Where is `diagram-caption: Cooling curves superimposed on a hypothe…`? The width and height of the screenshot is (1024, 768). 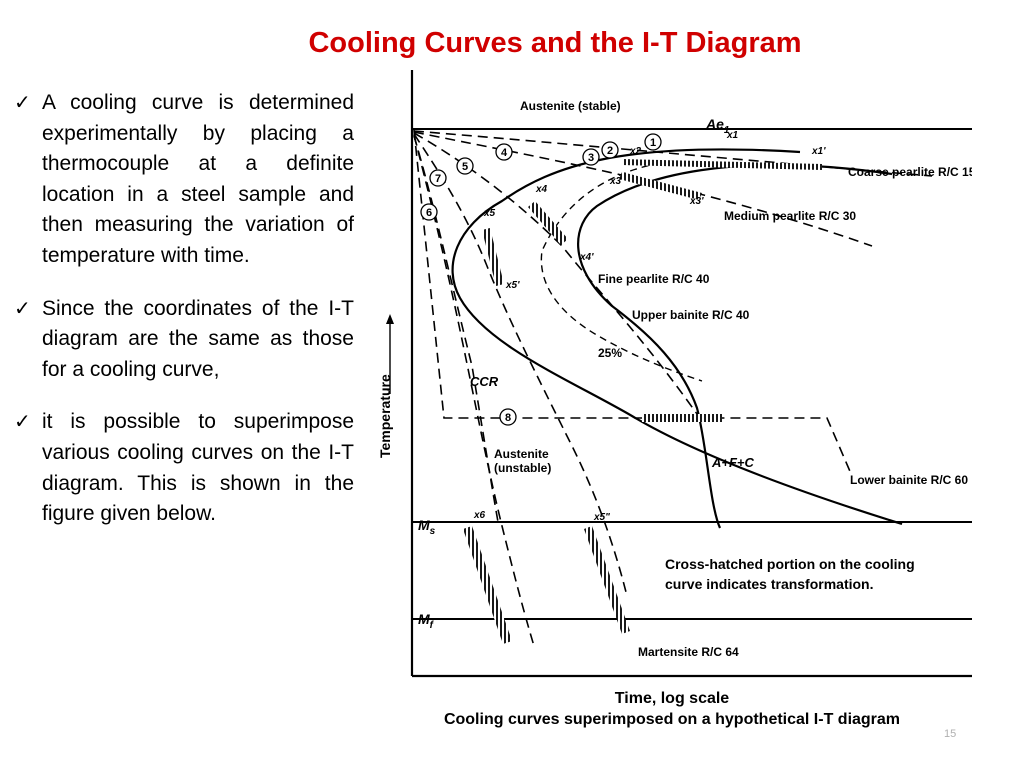 diagram-caption: Cooling curves superimposed on a hypothe… is located at coordinates (672, 719).